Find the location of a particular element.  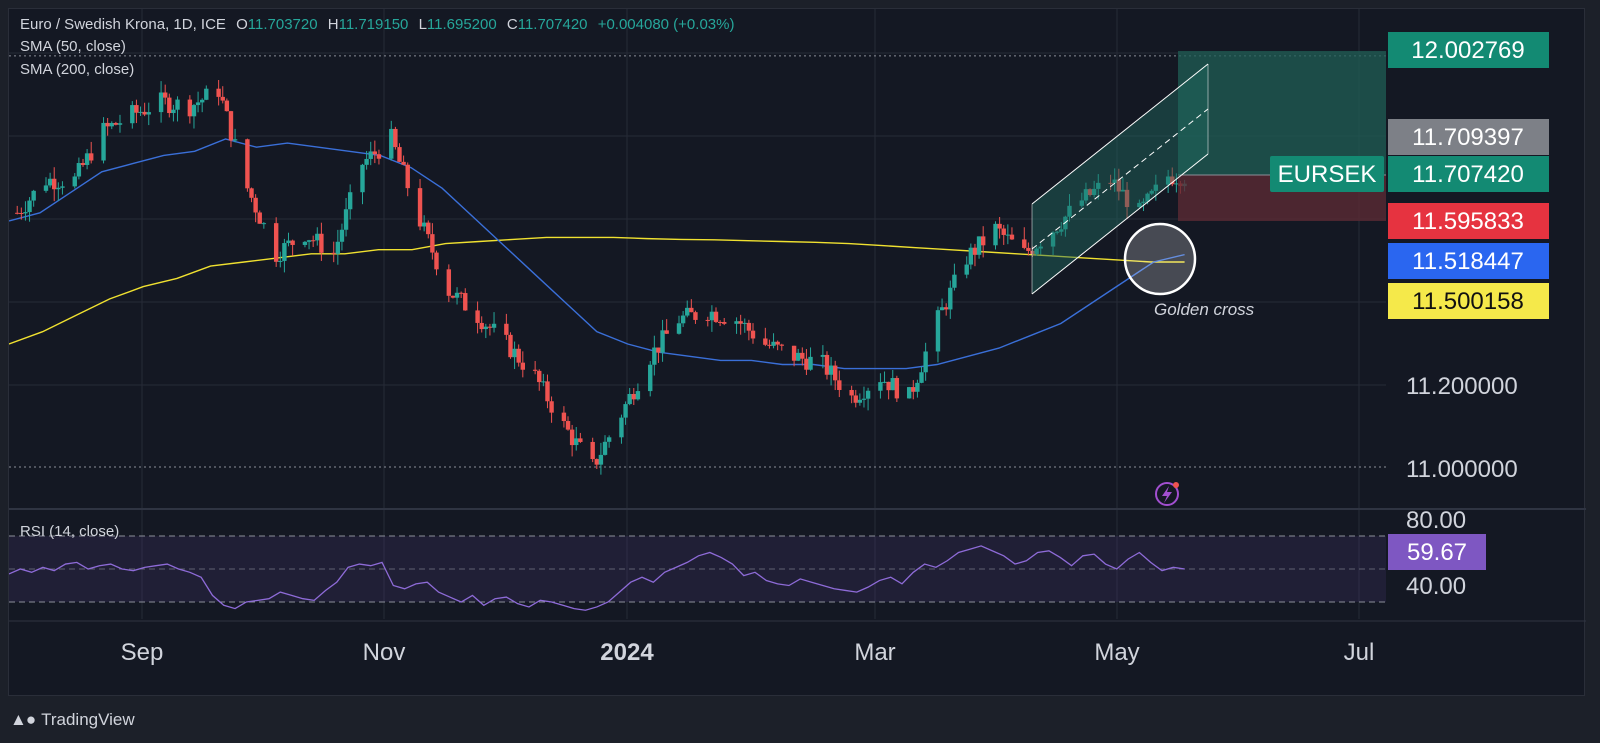

price-label-1: 11.000000 is located at coordinates (1462, 469).